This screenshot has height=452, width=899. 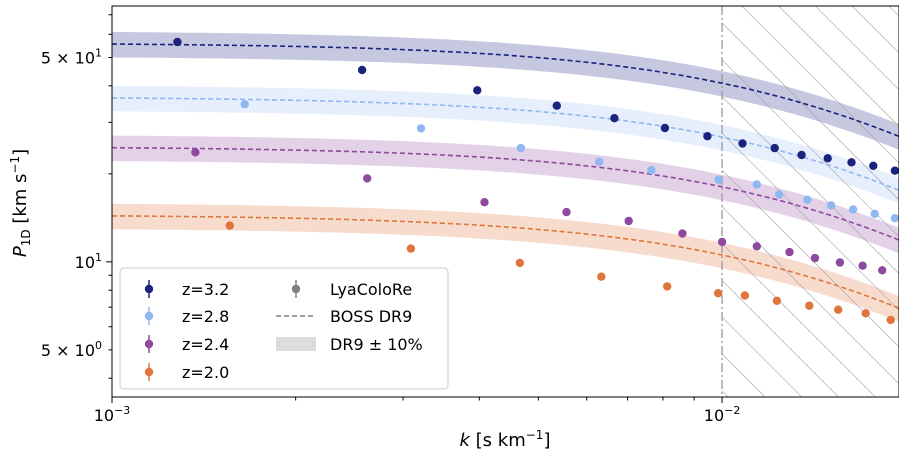 I want to click on legend-box, so click(x=284, y=328).